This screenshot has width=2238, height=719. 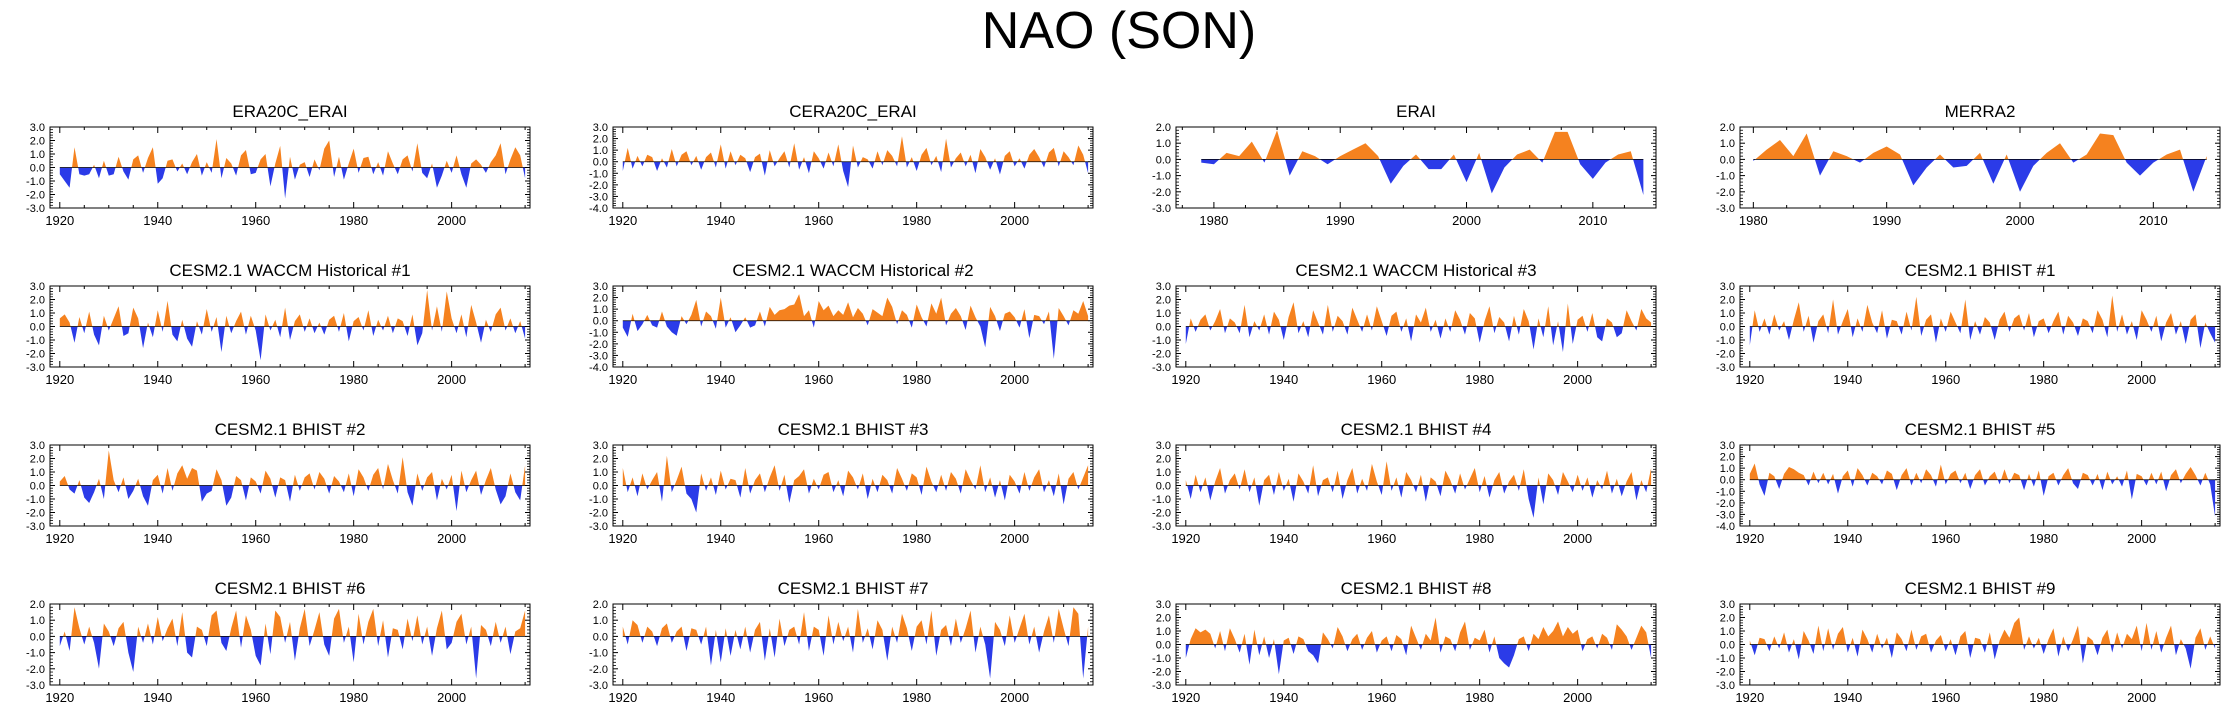 I want to click on ytick-label: -4.0, so click(x=598, y=209).